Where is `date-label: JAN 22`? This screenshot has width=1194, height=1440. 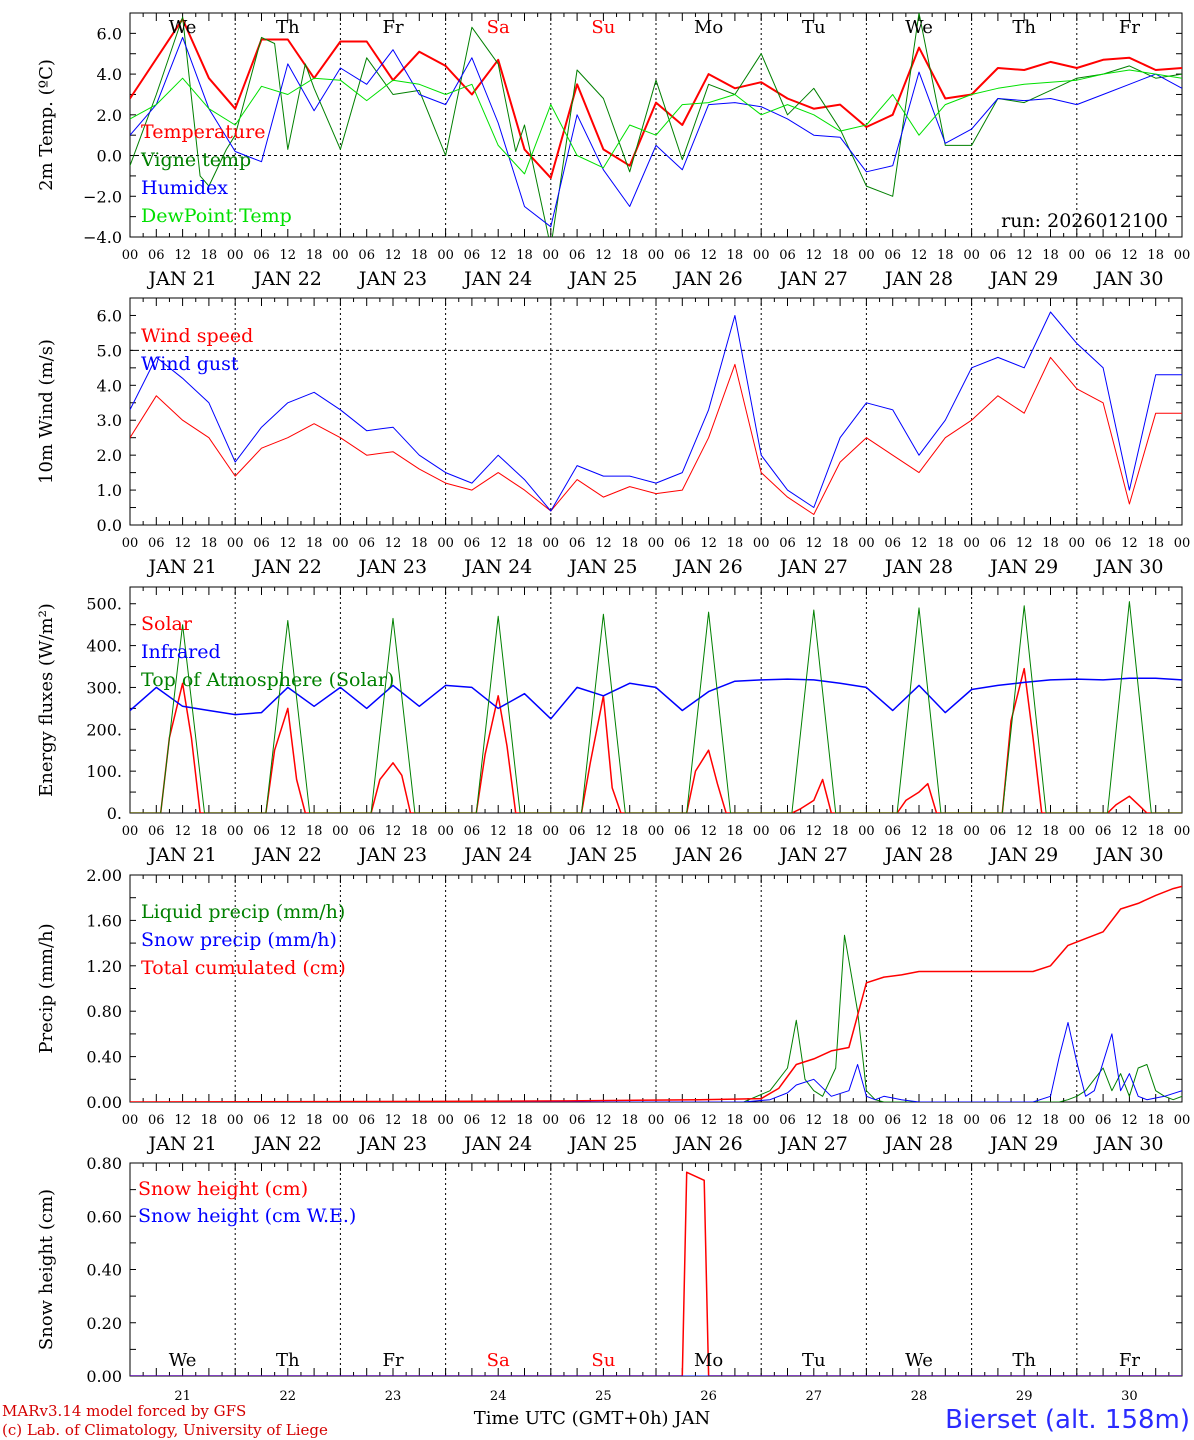 date-label: JAN 22 is located at coordinates (287, 855).